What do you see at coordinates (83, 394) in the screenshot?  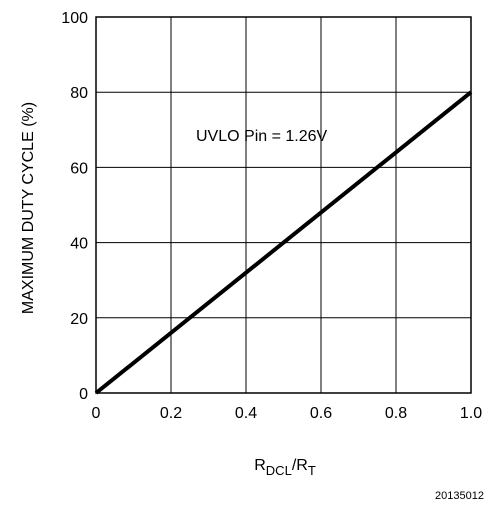 I see `y-tick-label: 0` at bounding box center [83, 394].